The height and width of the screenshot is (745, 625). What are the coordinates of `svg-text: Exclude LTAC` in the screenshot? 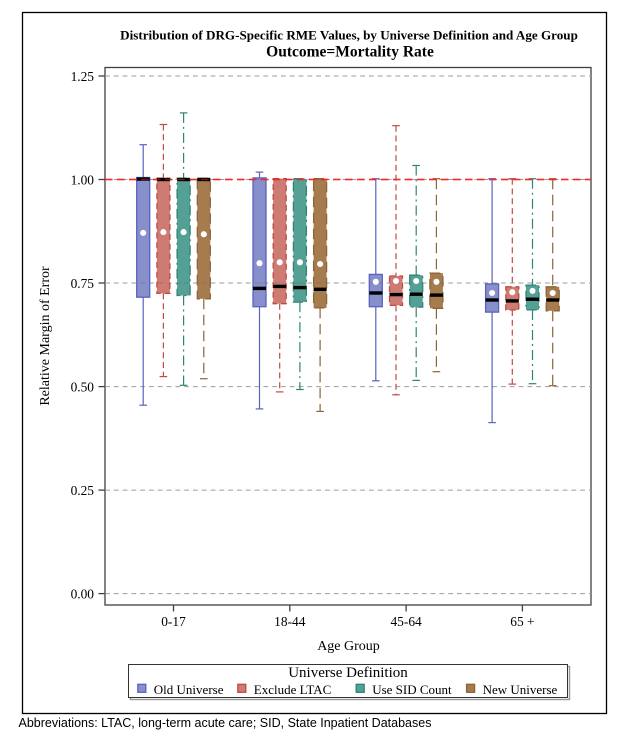 It's located at (293, 689).